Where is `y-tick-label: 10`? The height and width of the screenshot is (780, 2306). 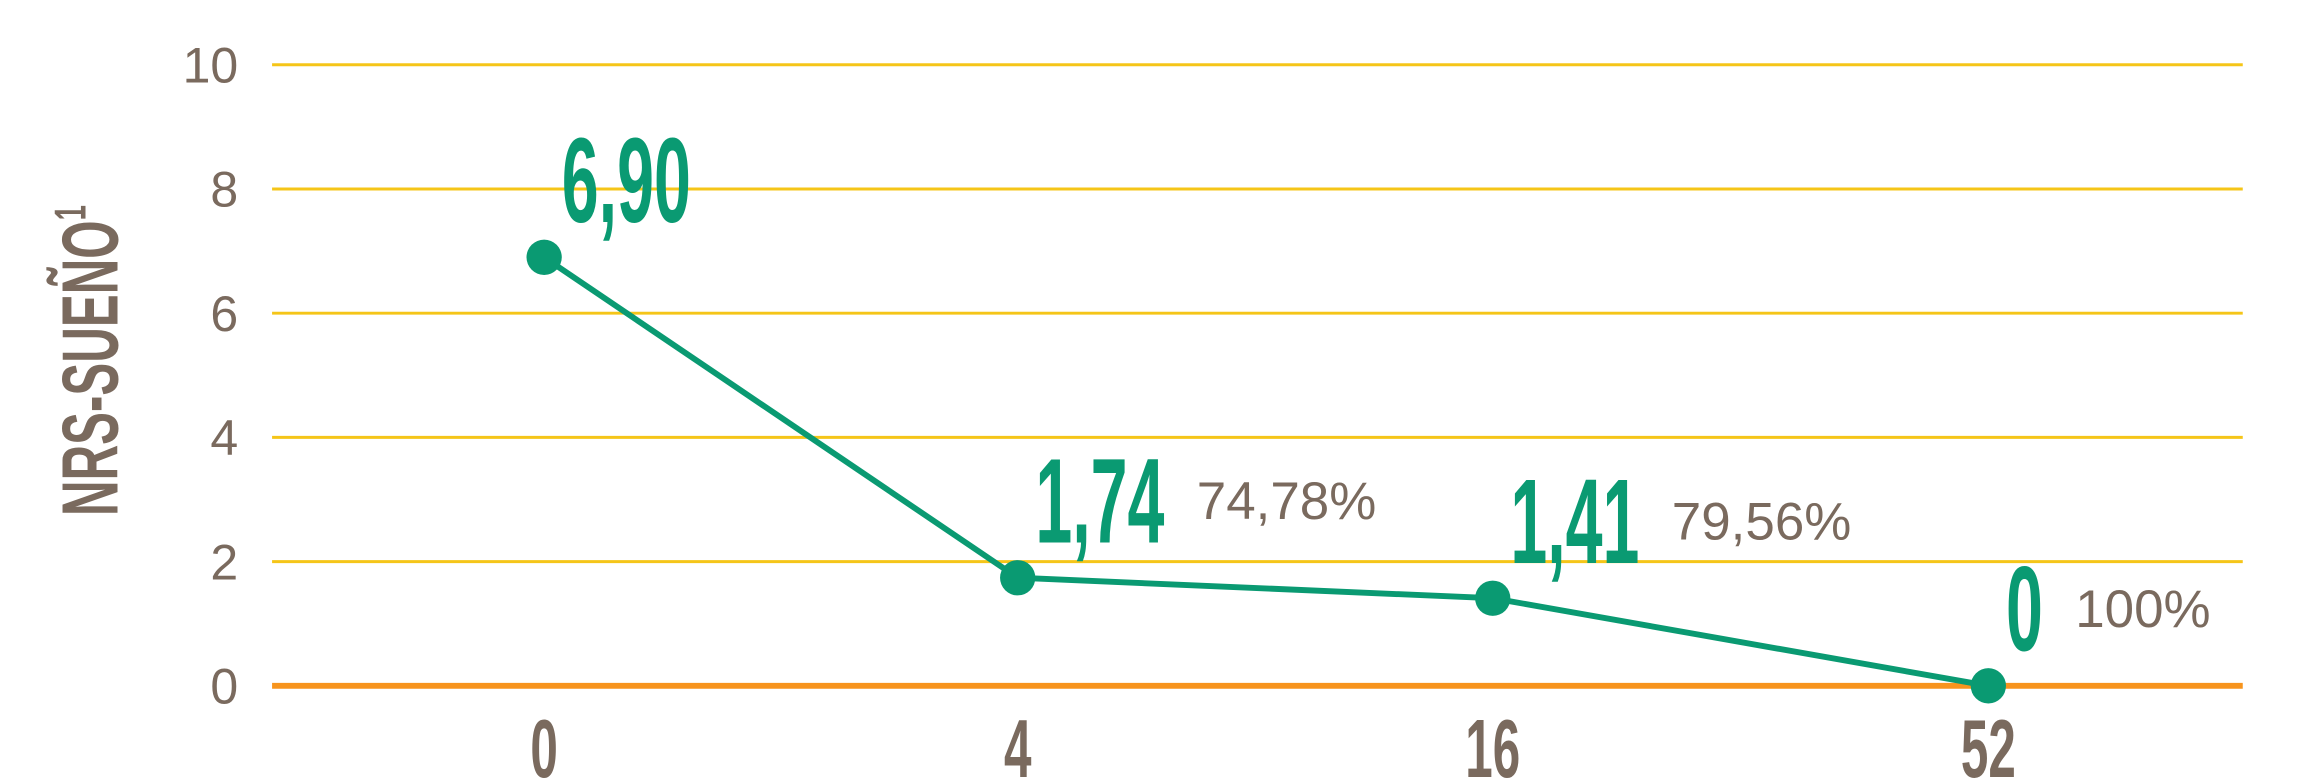
y-tick-label: 10 is located at coordinates (211, 65).